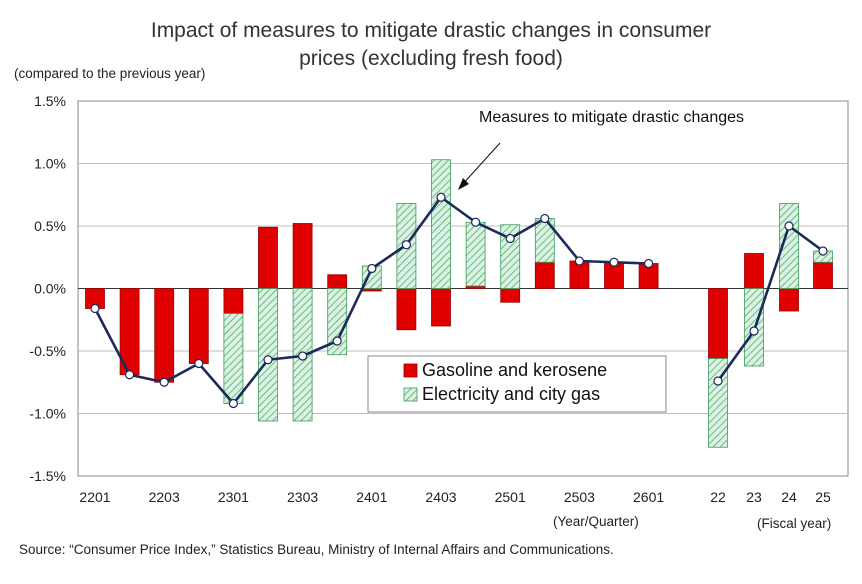 This screenshot has height=584, width=862. I want to click on legend-label: Gasoline and kerosene, so click(514, 370).